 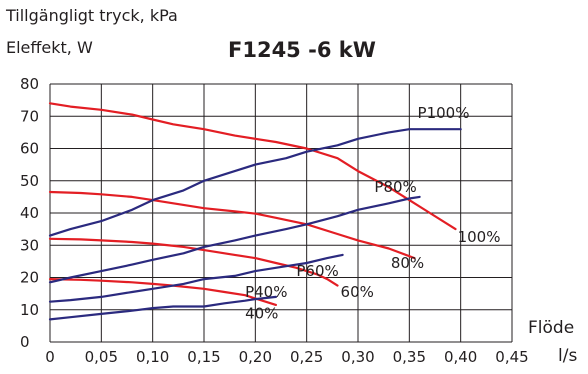 What do you see at coordinates (29, 278) in the screenshot?
I see `y-tick-label: 20` at bounding box center [29, 278].